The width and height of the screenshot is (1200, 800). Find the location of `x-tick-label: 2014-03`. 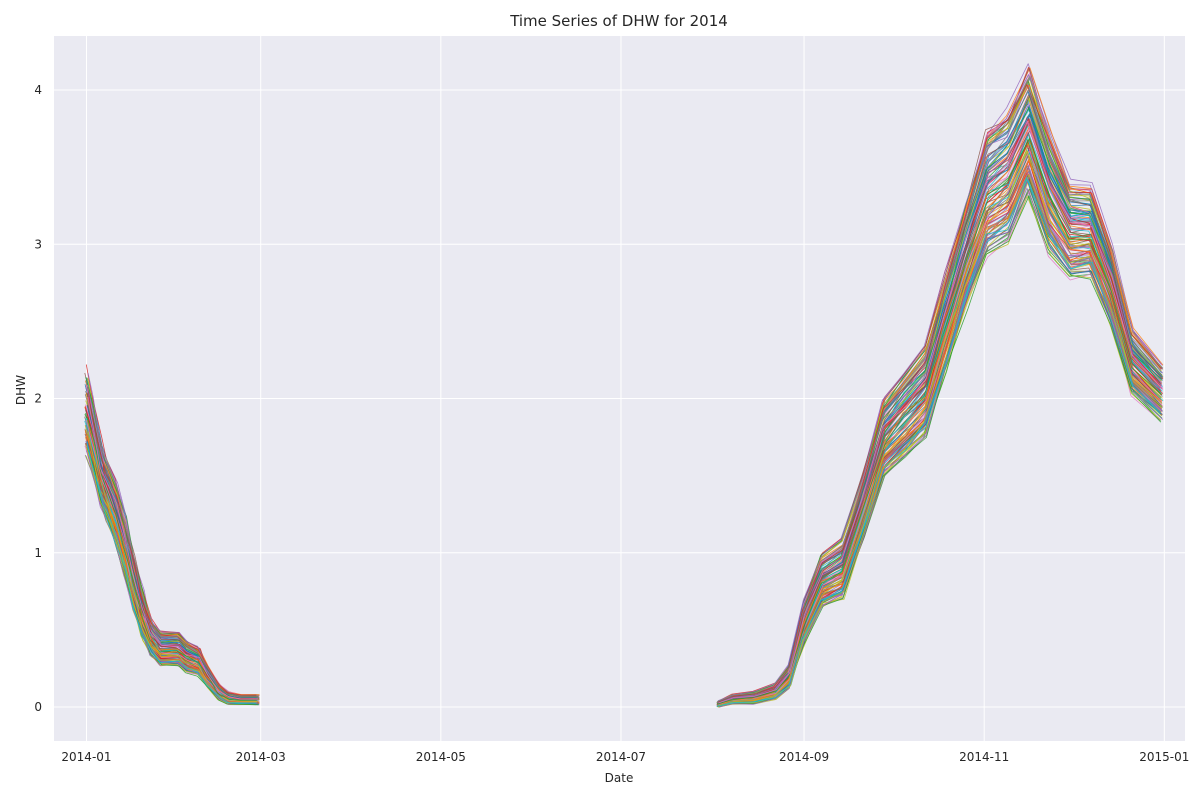

x-tick-label: 2014-03 is located at coordinates (261, 757).